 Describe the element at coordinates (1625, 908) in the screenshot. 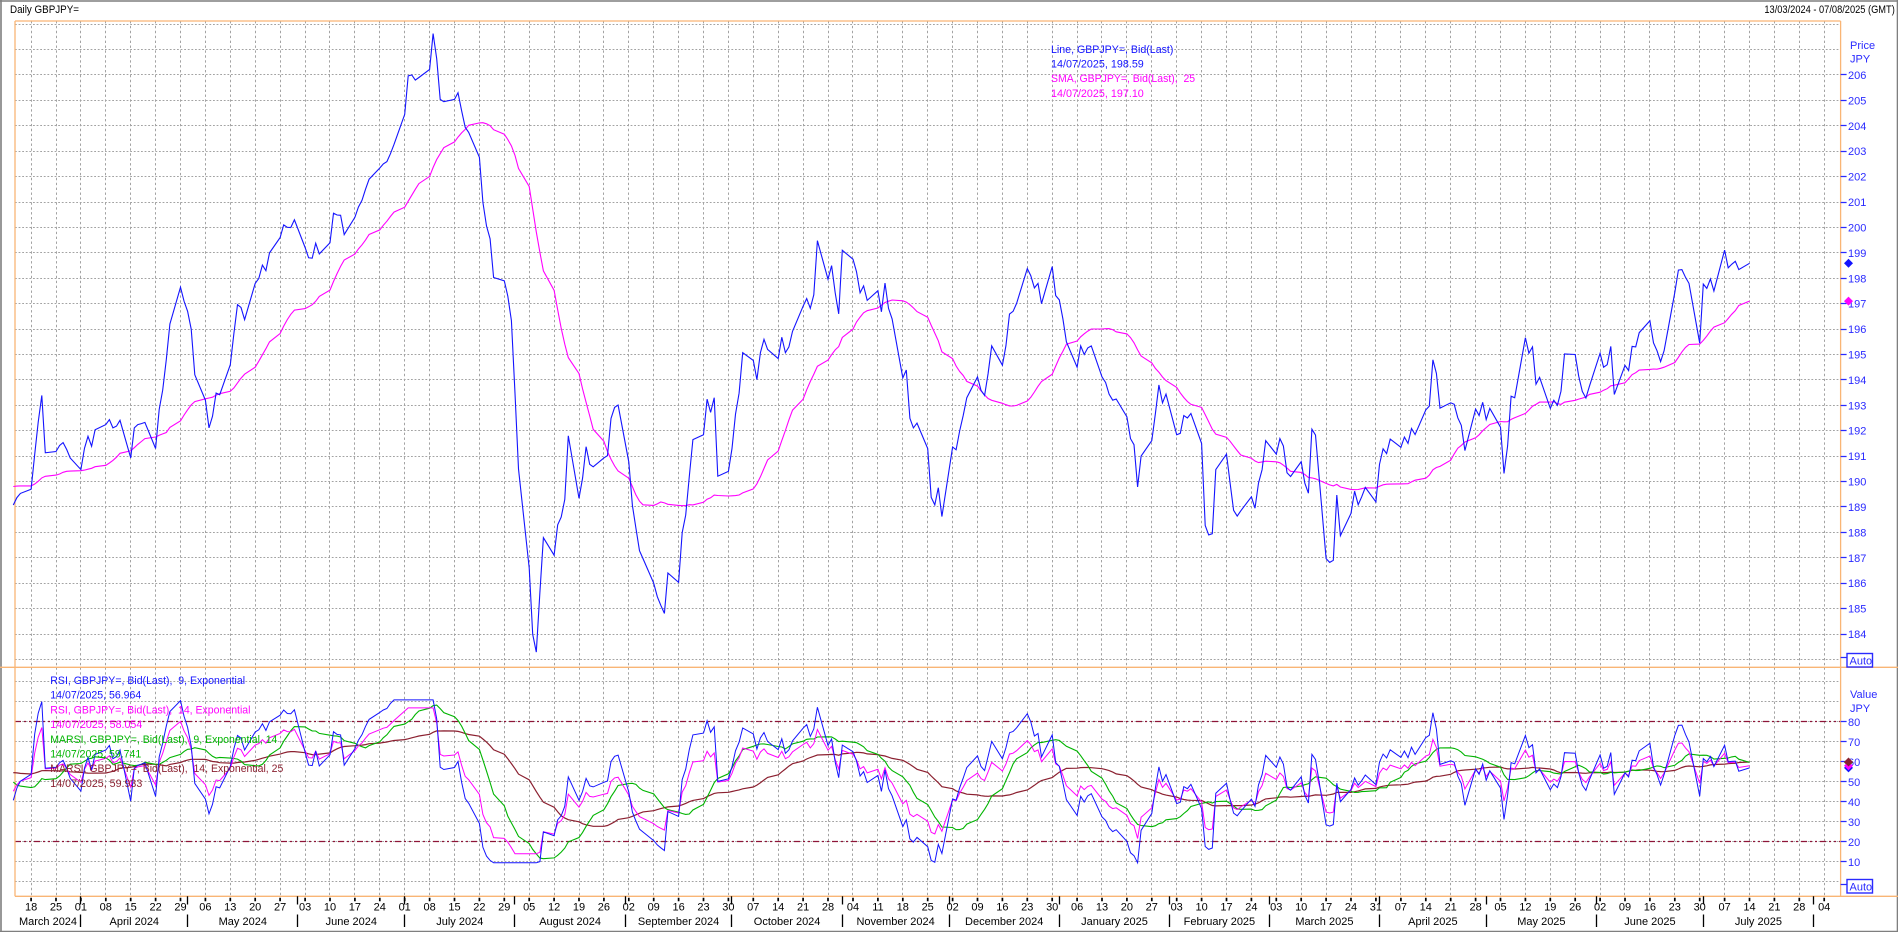

I see `svg-text: 09` at that location.